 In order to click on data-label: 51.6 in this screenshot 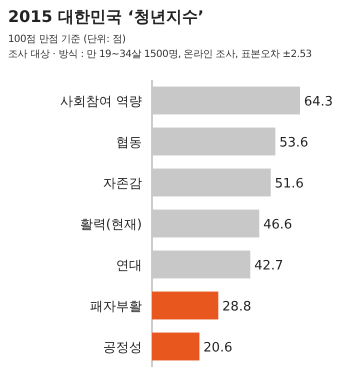, I will do `click(289, 184)`.